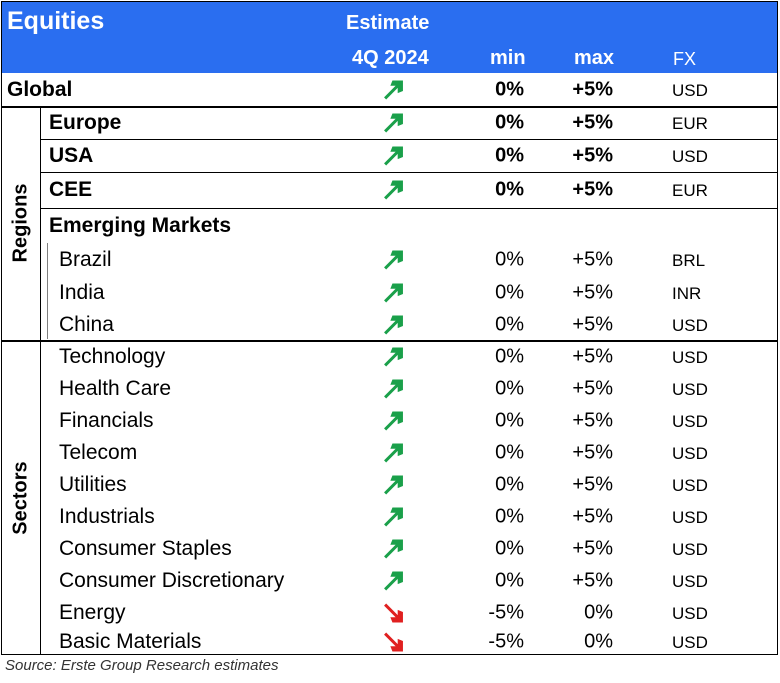 The image size is (780, 683). What do you see at coordinates (130, 641) in the screenshot?
I see `row-label: Basic Materials` at bounding box center [130, 641].